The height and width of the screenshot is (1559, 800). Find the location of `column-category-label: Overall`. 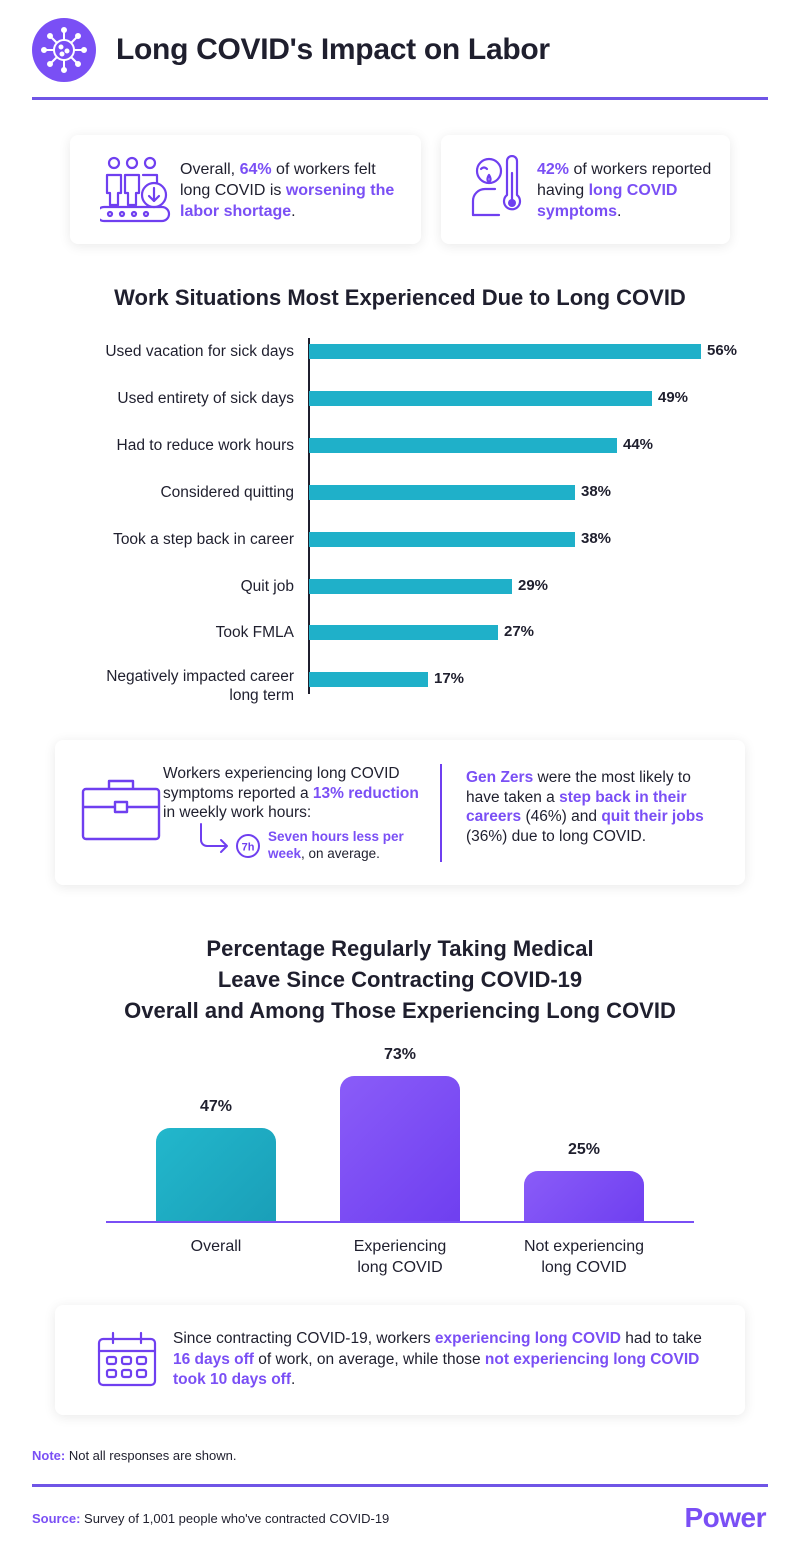

column-category-label: Overall is located at coordinates (216, 1246).